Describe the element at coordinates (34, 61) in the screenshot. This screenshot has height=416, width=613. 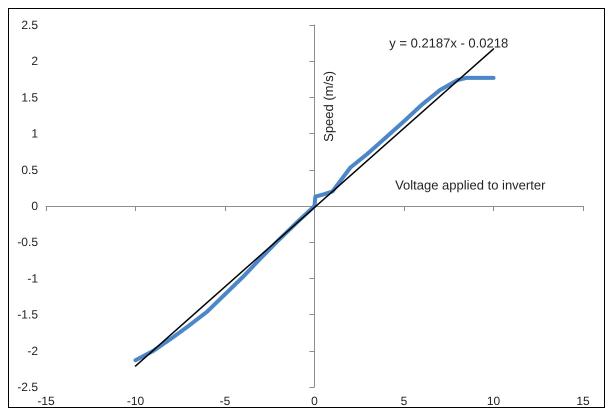
I see `y-tick-label: 2` at that location.